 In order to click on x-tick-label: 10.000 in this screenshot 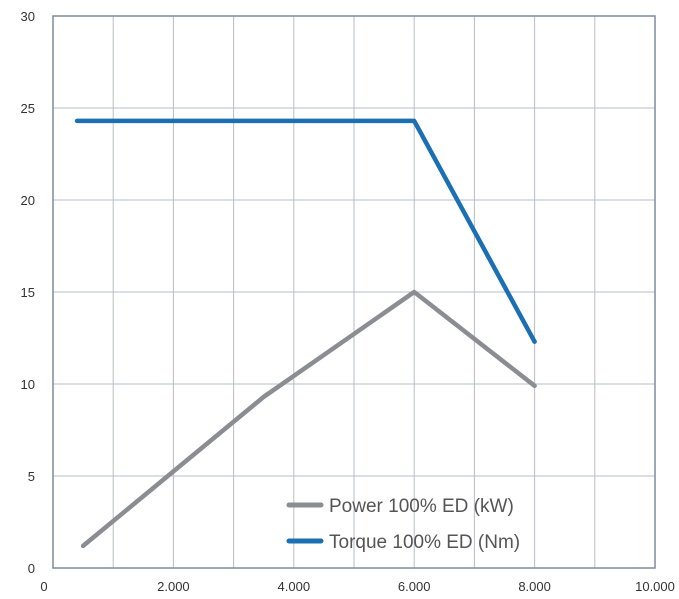, I will do `click(655, 586)`.